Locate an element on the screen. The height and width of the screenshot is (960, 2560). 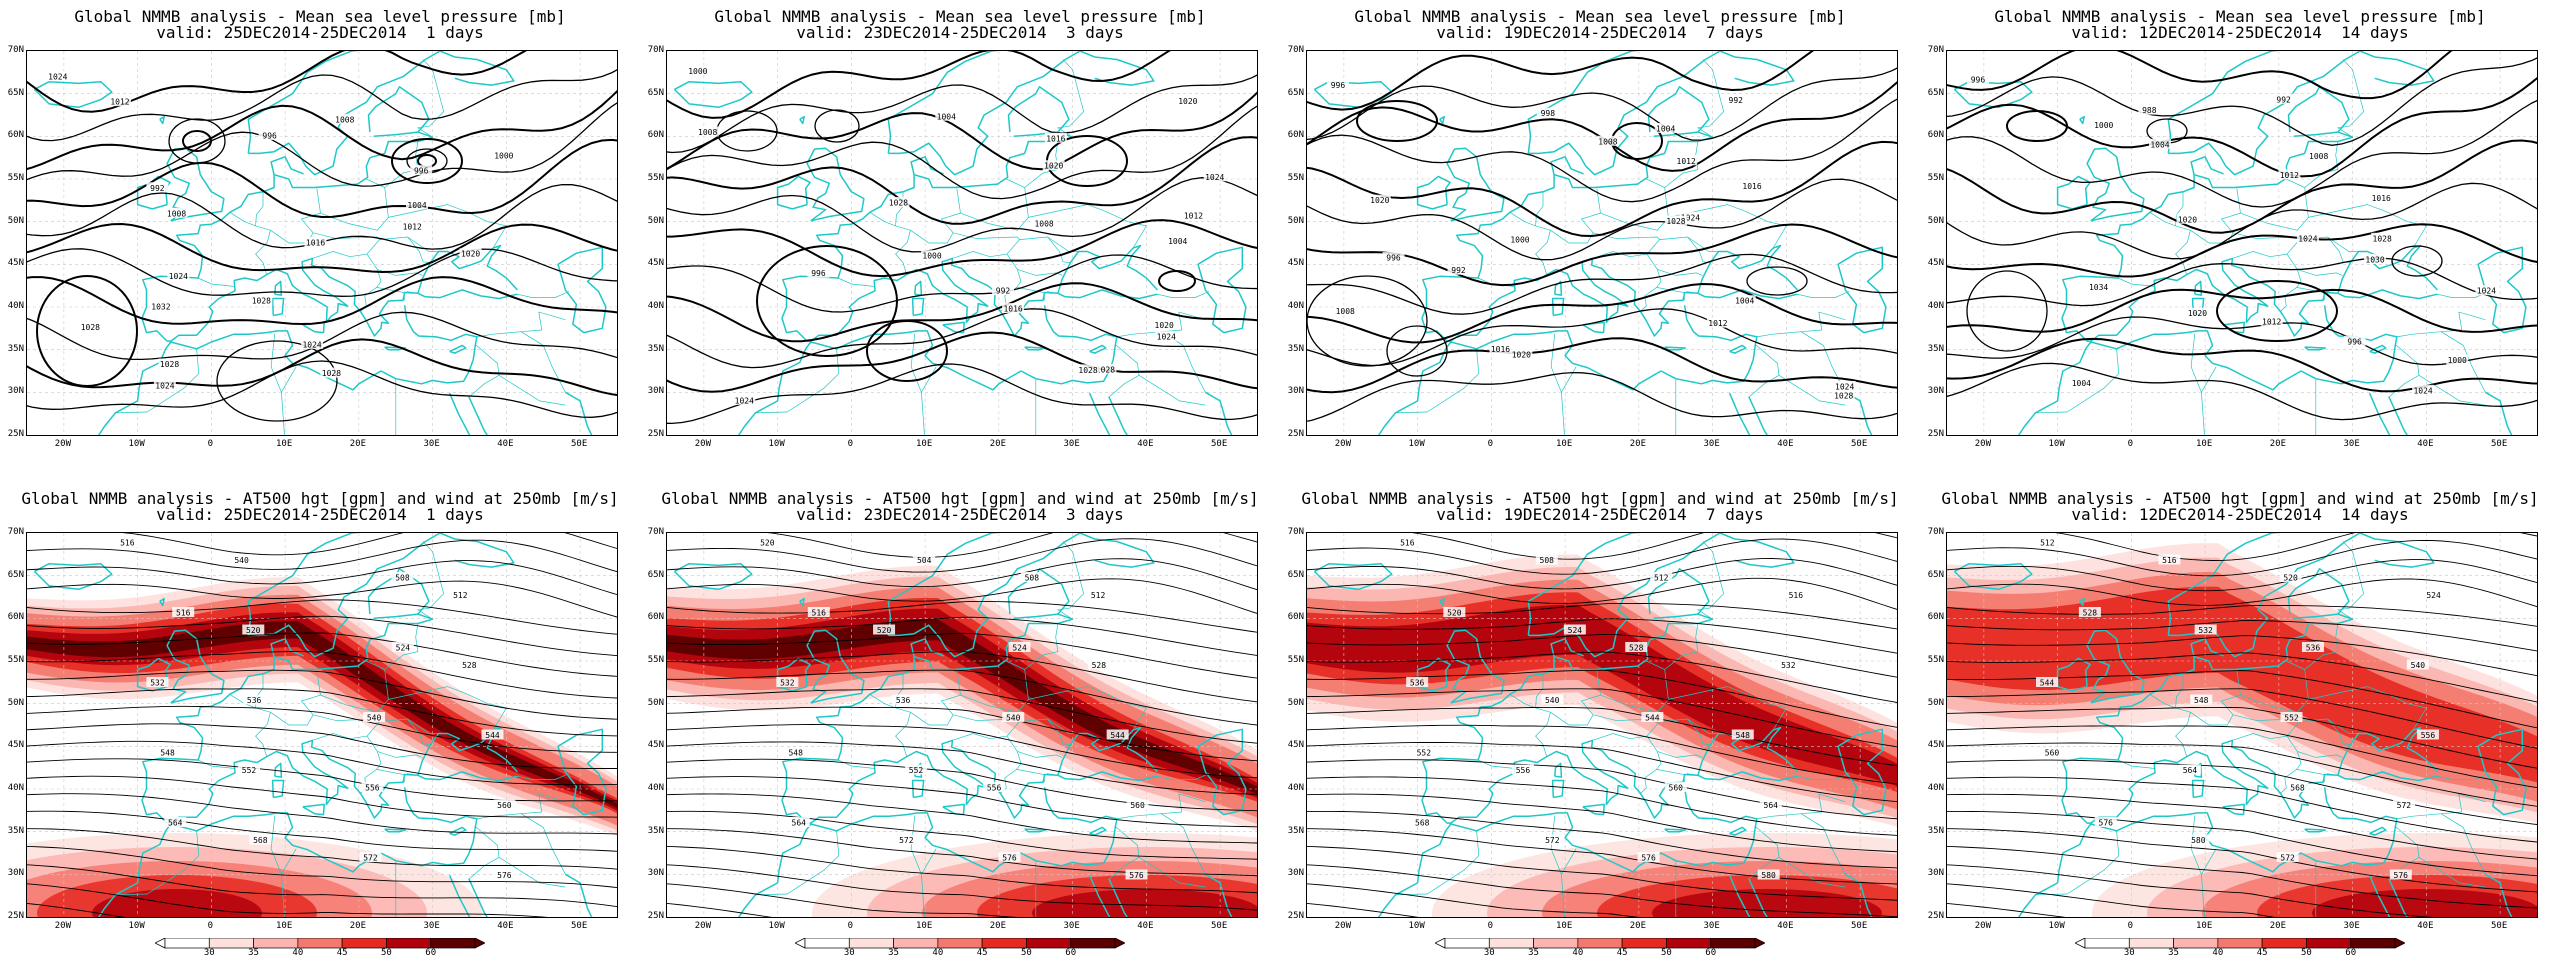
contour-label-text: 1034 is located at coordinates (2098, 287).